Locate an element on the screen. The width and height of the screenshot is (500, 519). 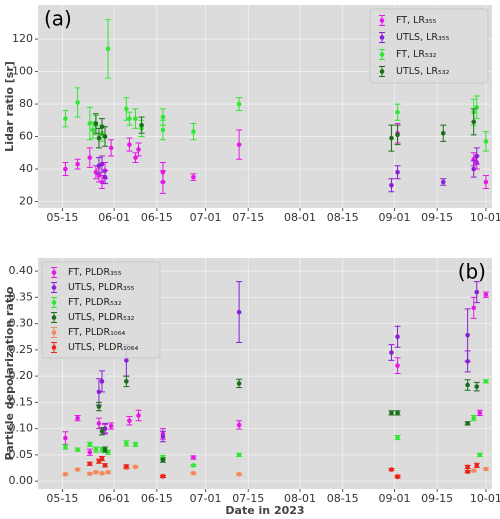
legend-label: UTLS, PLDR₅₃₂ is located at coordinates (101, 317).